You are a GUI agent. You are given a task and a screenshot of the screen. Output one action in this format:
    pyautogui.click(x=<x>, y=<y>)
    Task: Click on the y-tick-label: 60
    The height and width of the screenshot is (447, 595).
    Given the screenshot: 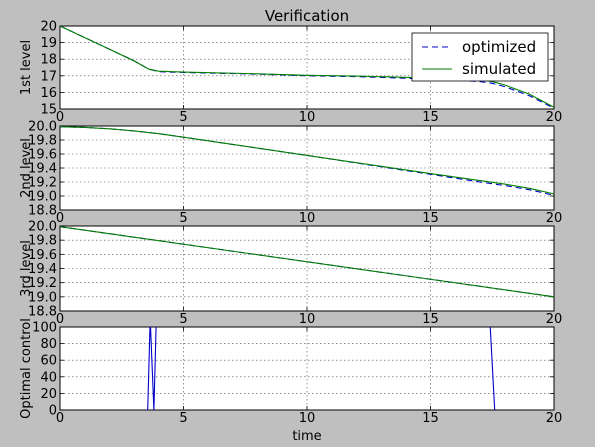 What is the action you would take?
    pyautogui.click(x=48, y=361)
    